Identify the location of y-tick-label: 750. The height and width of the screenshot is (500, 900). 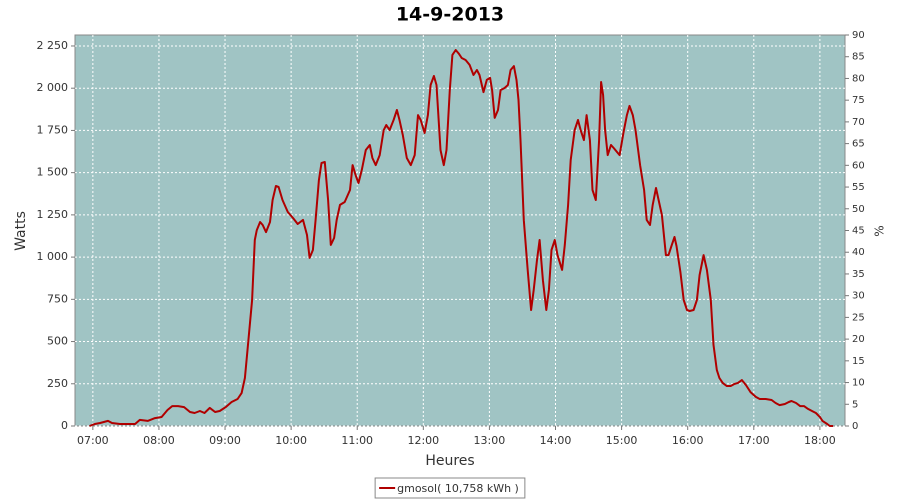
(57, 298).